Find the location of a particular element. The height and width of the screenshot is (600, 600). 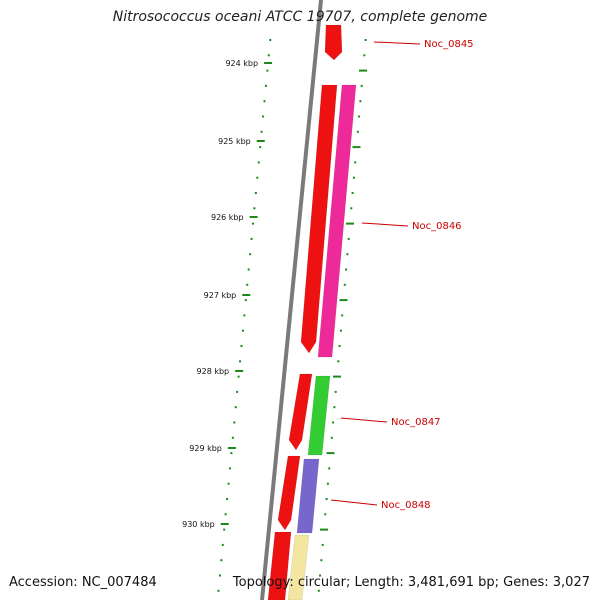

gene-label-noc_0846: Noc_0846 is located at coordinates (437, 226).